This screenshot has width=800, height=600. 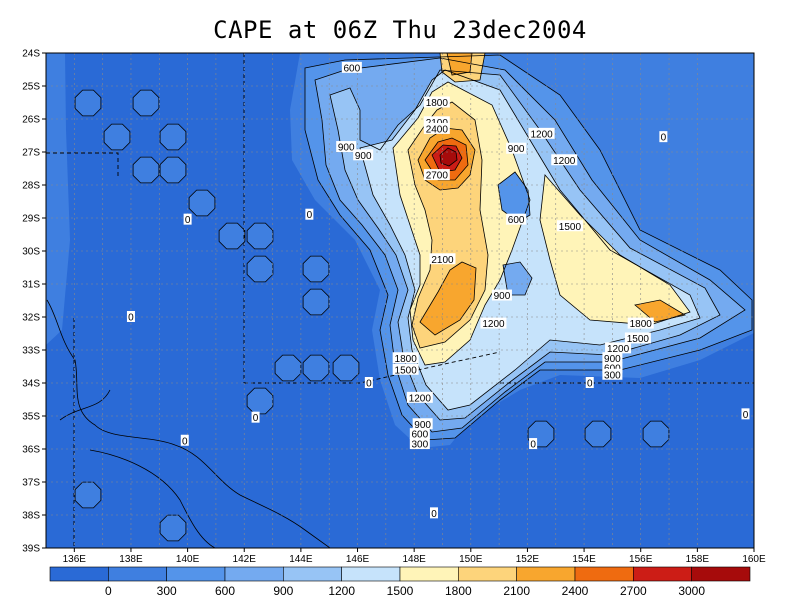 I want to click on contour-label: 2700, so click(x=437, y=176).